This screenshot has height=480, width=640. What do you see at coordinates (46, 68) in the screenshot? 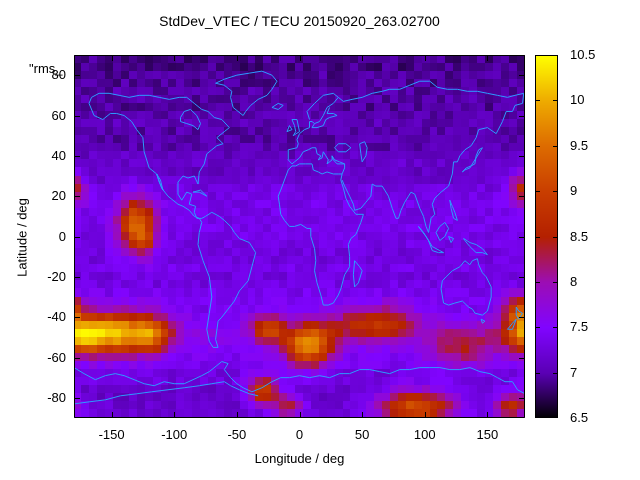
I see `overlay-rms-label: "rms_` at bounding box center [46, 68].